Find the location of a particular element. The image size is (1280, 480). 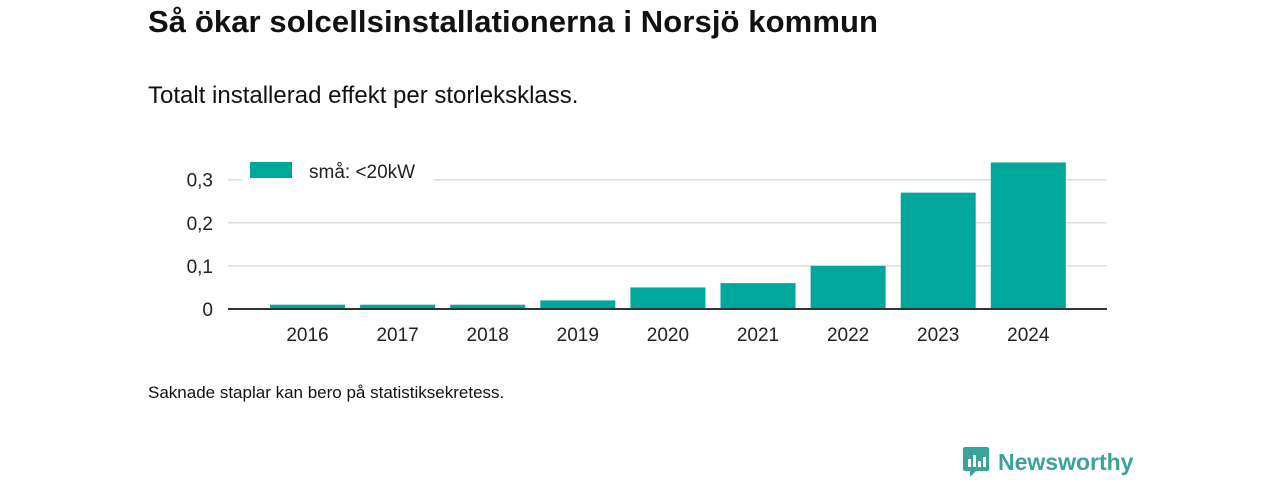

x-tick-label: 2020 is located at coordinates (668, 335).